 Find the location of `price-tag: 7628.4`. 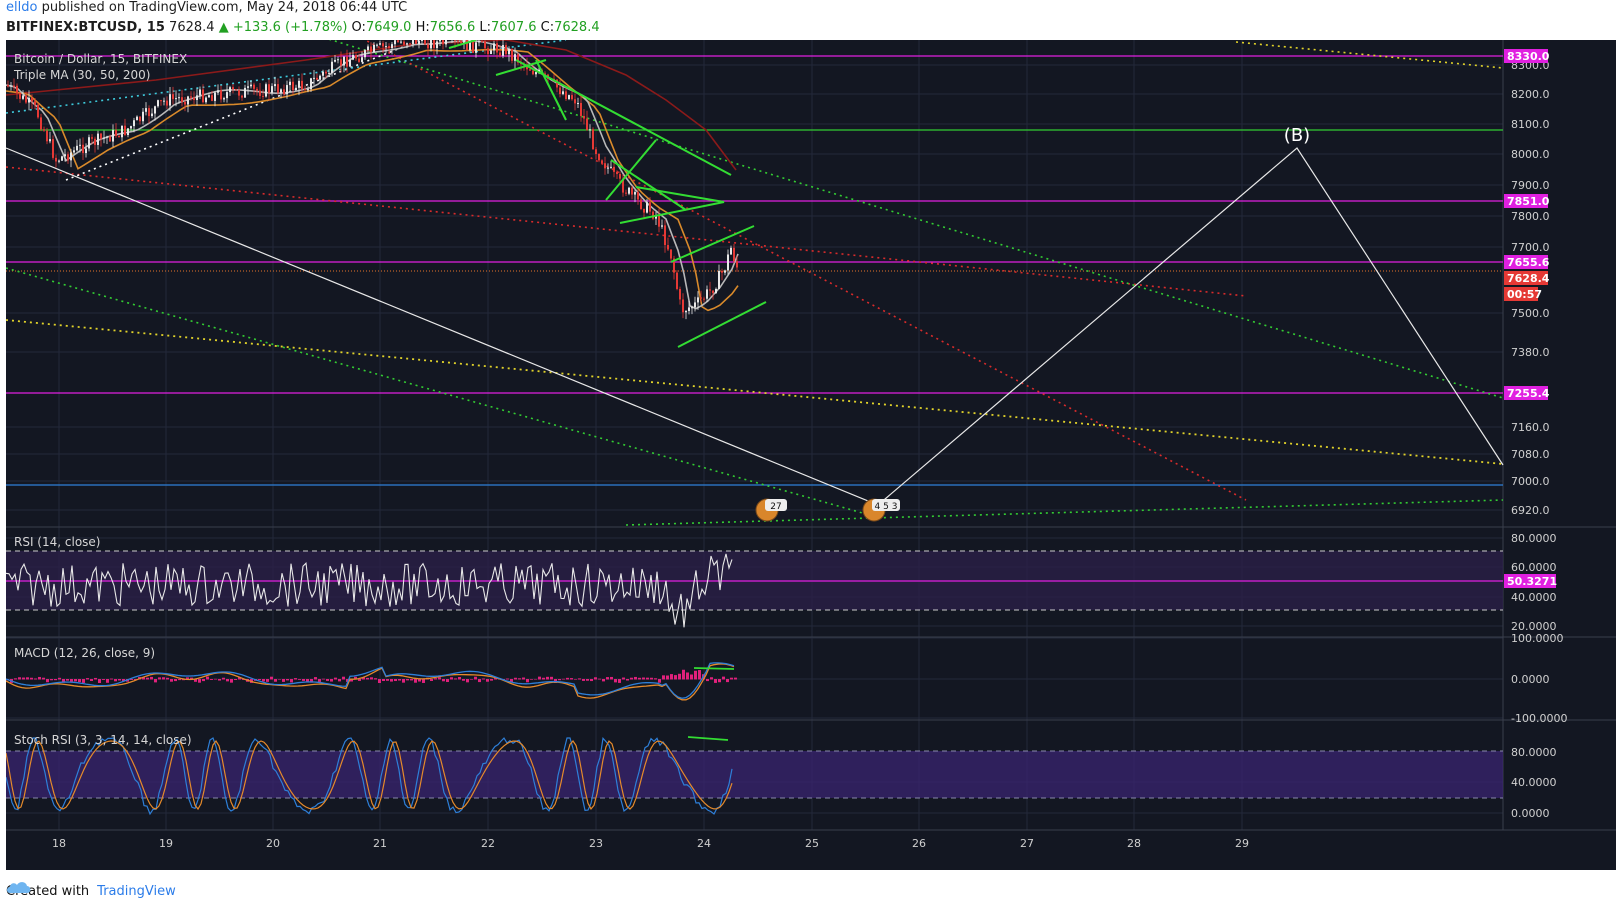

price-tag: 7628.4 is located at coordinates (1527, 278).